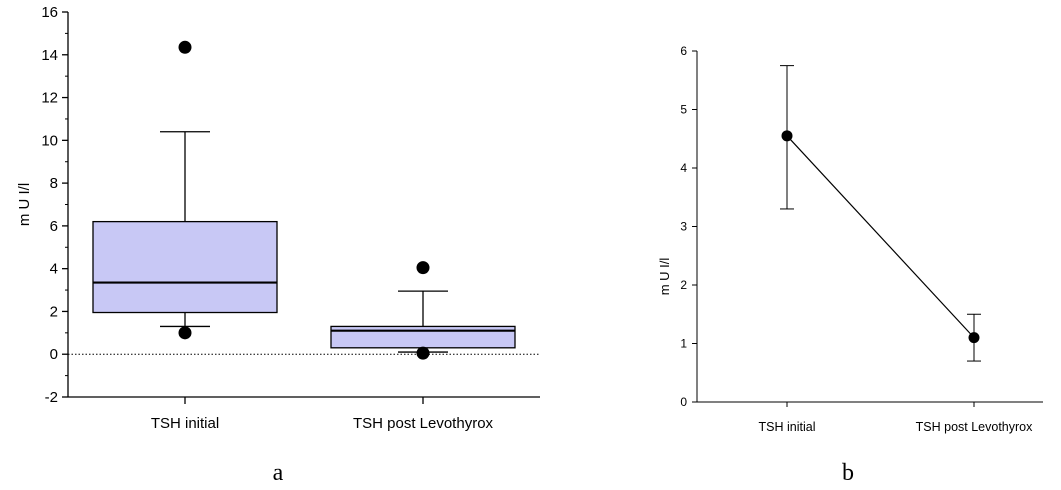  Describe the element at coordinates (848, 473) in the screenshot. I see `panel-b-letter: b` at that location.